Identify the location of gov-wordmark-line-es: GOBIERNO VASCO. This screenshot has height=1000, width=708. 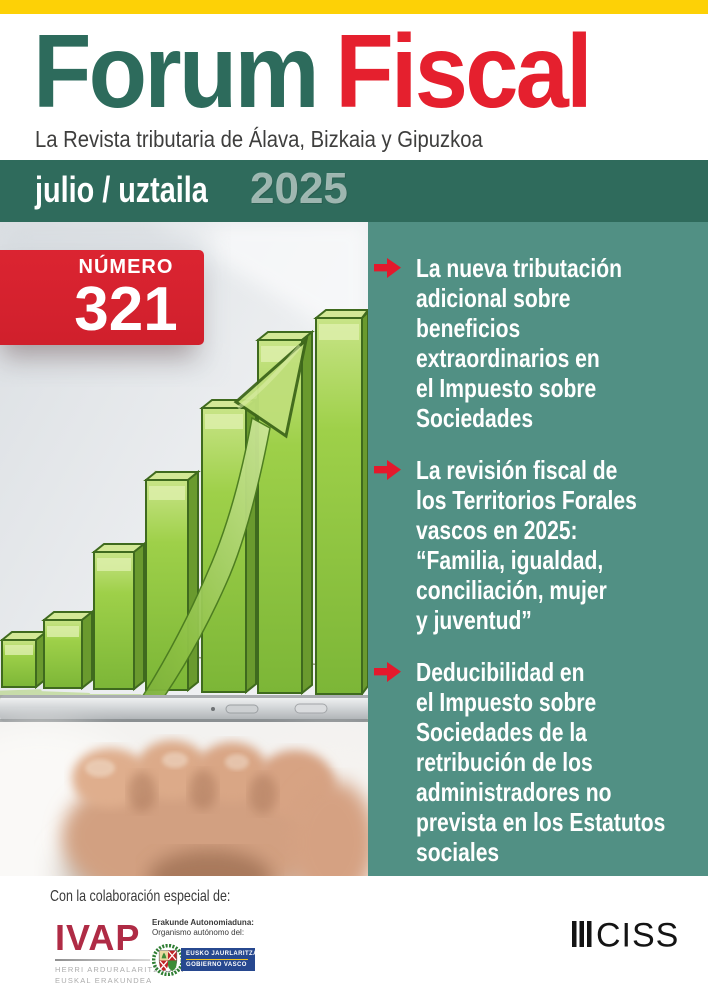
(216, 964).